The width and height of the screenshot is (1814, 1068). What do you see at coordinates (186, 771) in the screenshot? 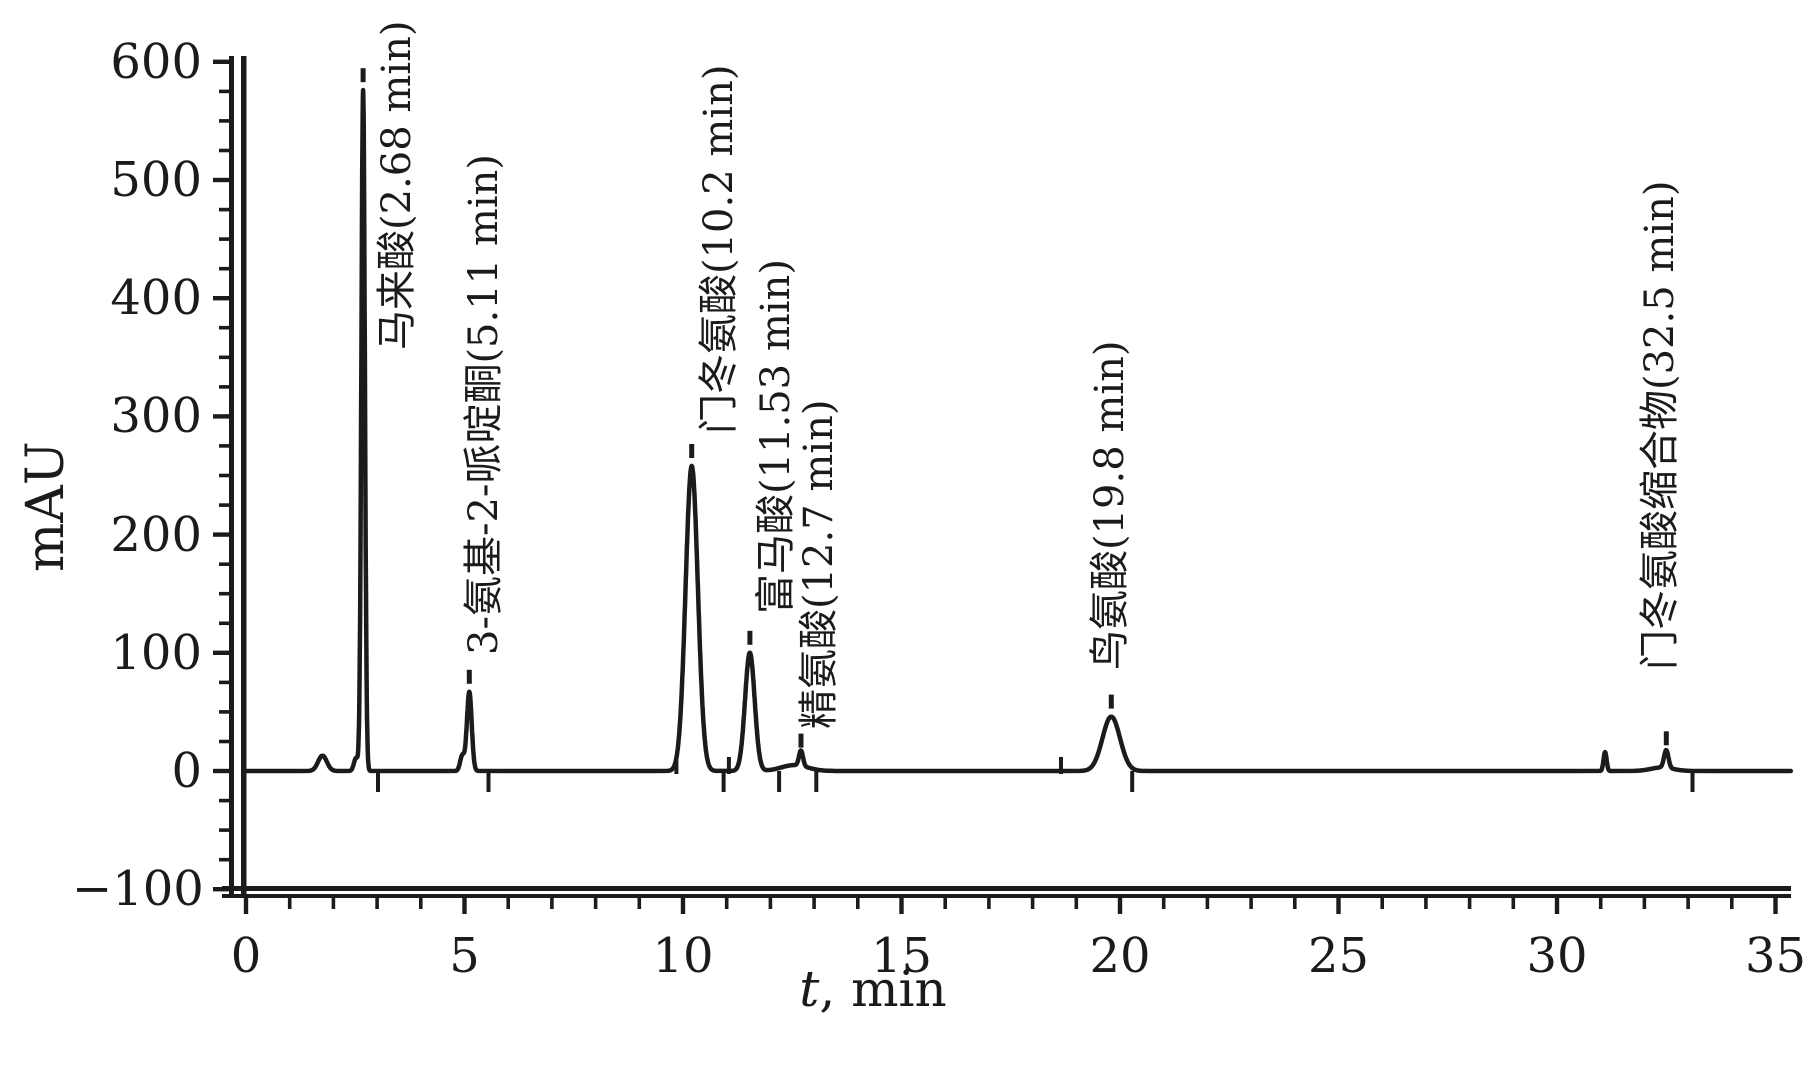
I see `y-tick-label: 0` at bounding box center [186, 771].